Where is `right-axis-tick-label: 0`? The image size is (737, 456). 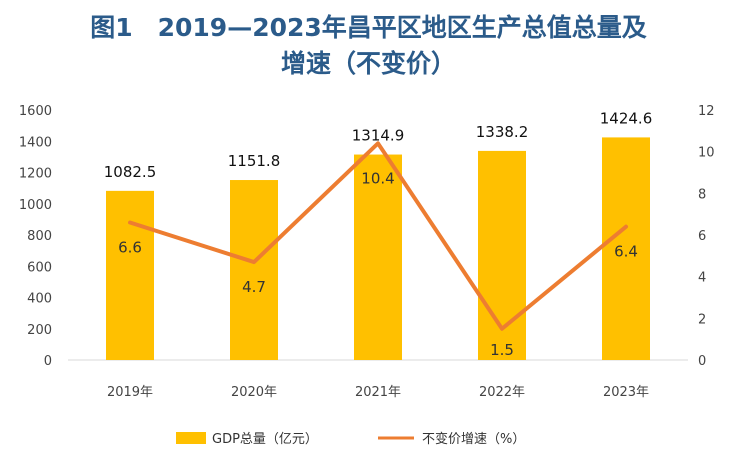 right-axis-tick-label: 0 is located at coordinates (702, 361).